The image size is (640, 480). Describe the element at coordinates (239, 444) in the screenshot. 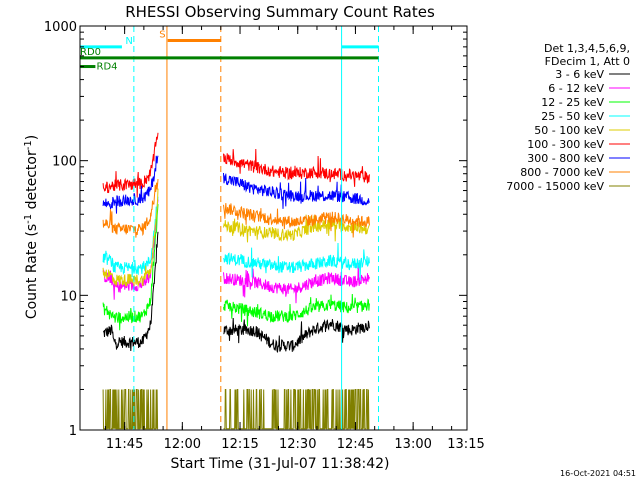

I see `x-tick-label-2: 12:15` at that location.